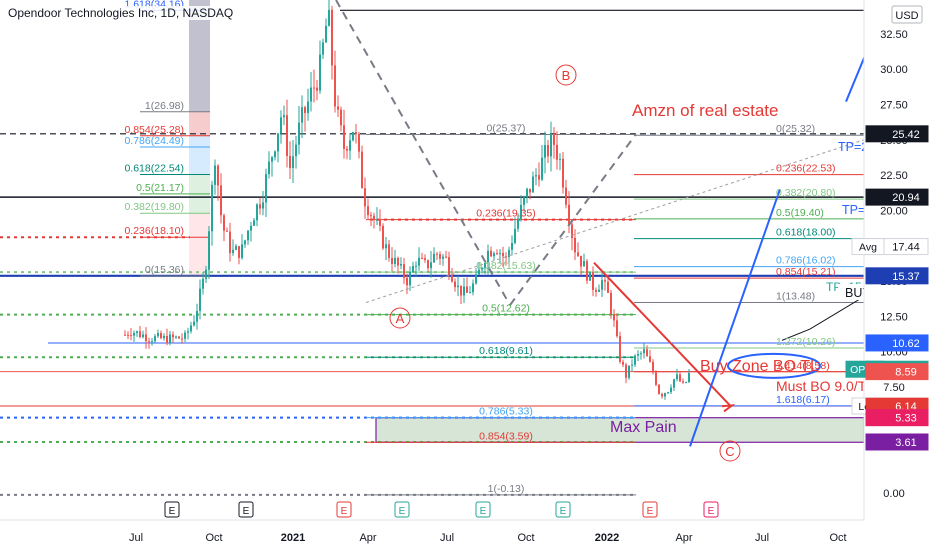 The width and height of the screenshot is (932, 550). I want to click on currency-badge, so click(907, 14).